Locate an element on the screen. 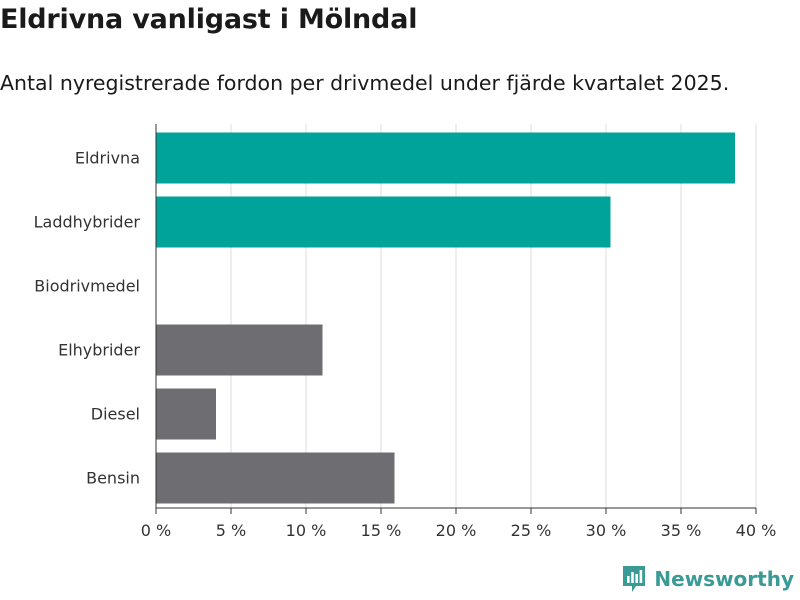 This screenshot has height=600, width=800. bar-eldrivna is located at coordinates (445, 158).